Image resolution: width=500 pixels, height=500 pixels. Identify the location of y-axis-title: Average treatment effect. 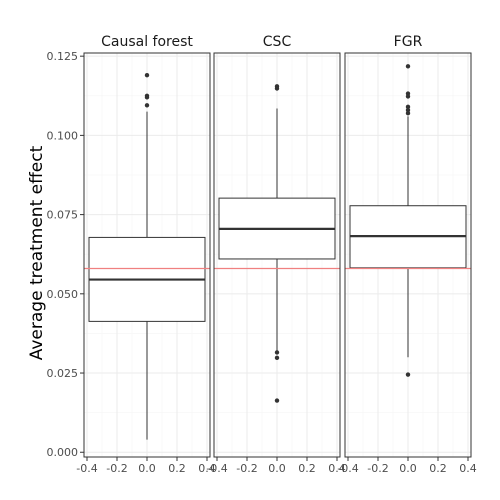
(37, 252).